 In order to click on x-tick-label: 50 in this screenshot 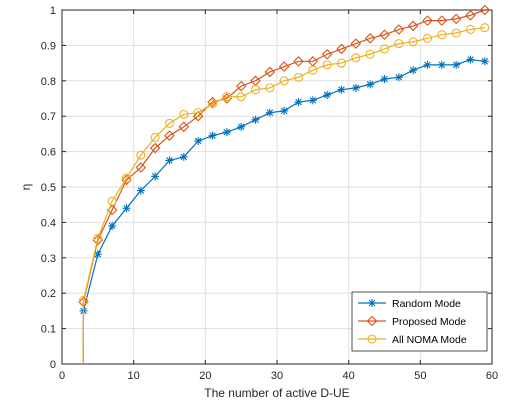, I will do `click(420, 376)`.